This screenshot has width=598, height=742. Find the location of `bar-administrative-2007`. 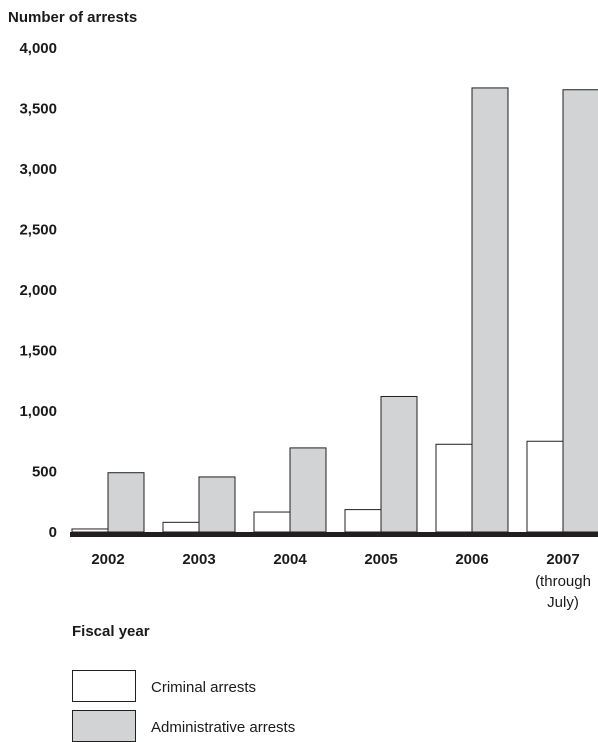

bar-administrative-2007 is located at coordinates (580, 311).